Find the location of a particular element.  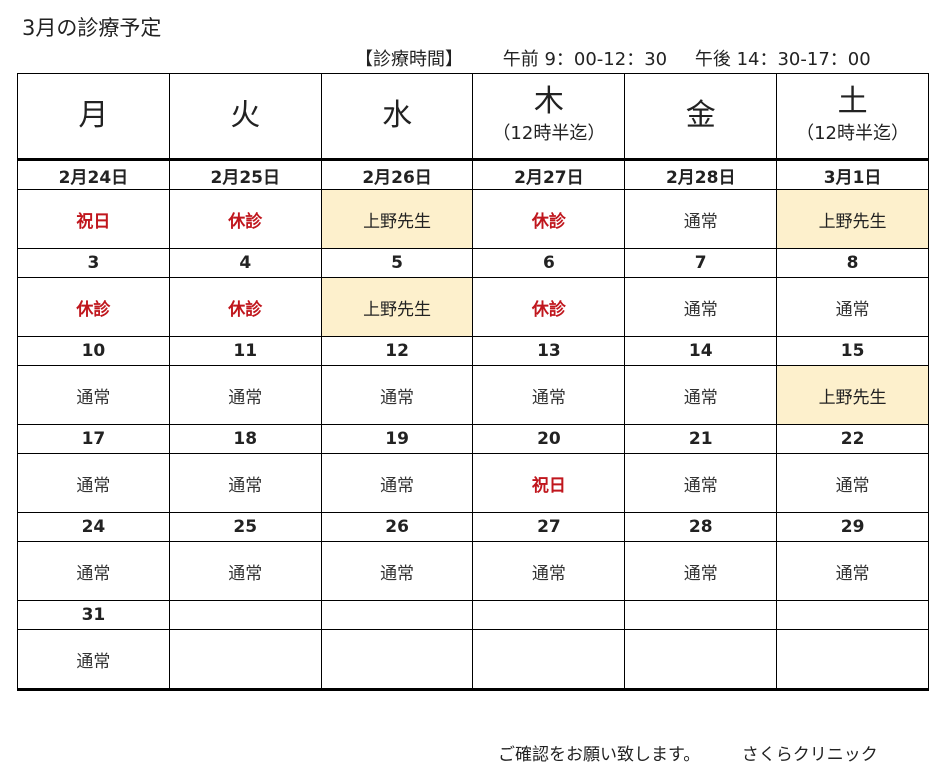

weekday-header: 土 （12時半迄） is located at coordinates (852, 117).